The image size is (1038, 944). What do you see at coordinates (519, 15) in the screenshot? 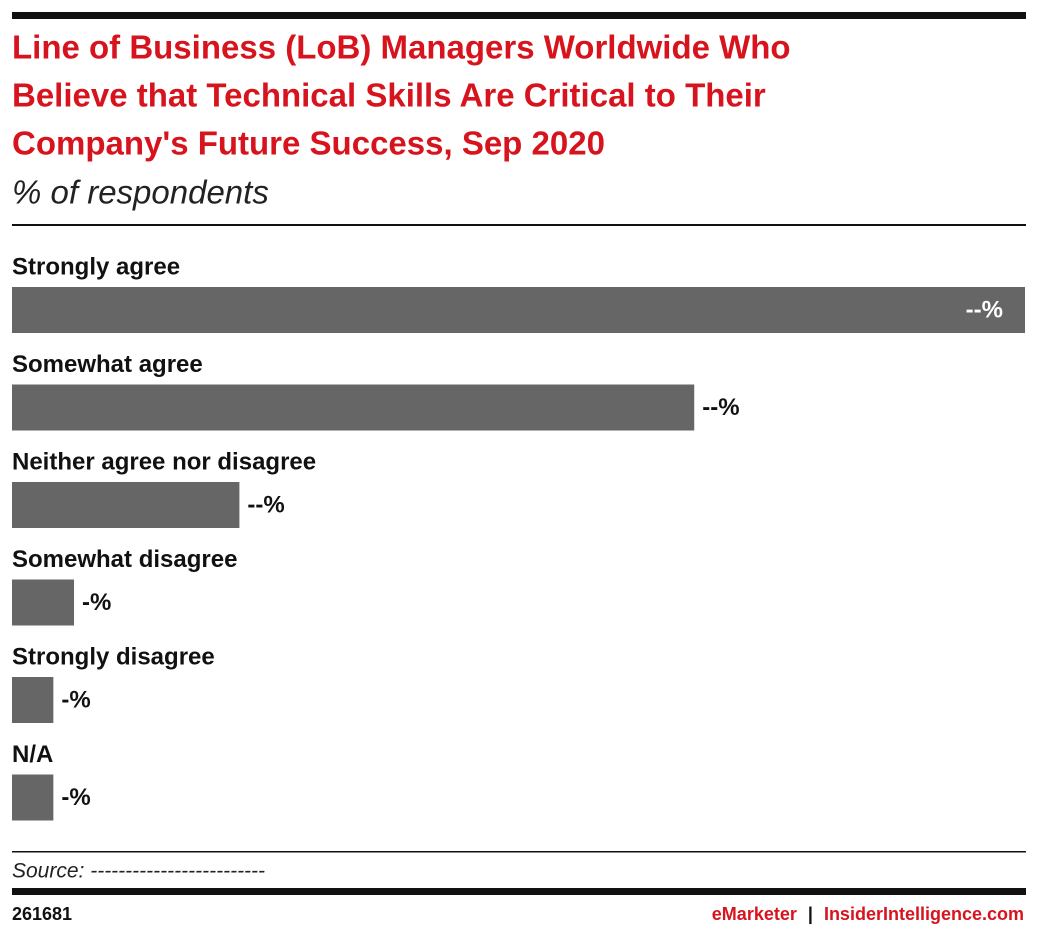
I see `top-rule` at bounding box center [519, 15].